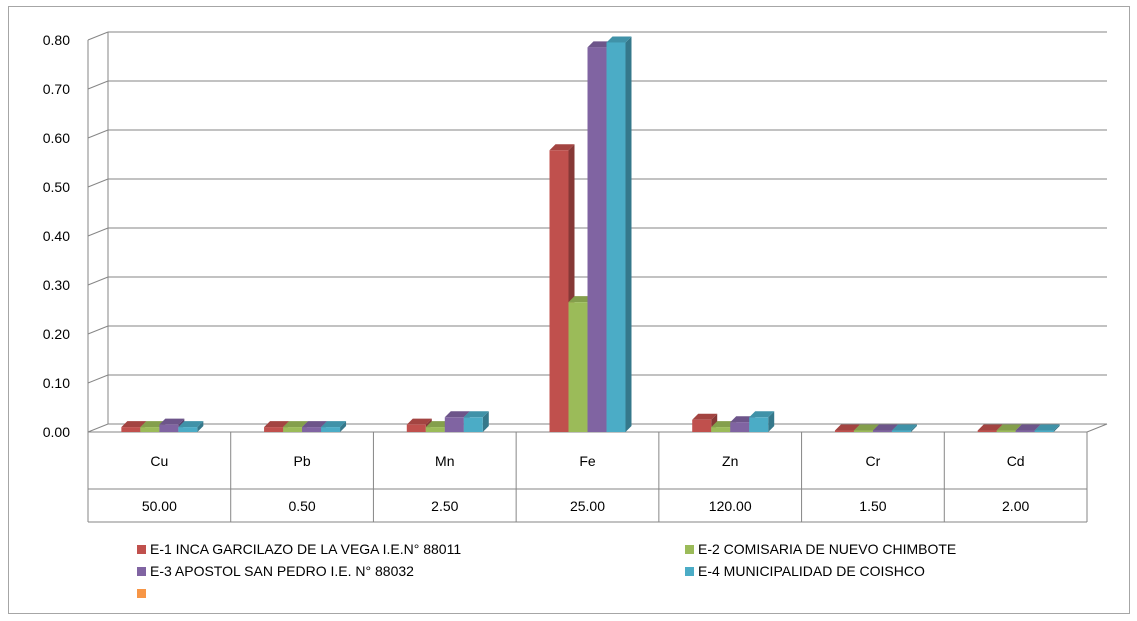  Describe the element at coordinates (56, 285) in the screenshot. I see `y-tick-label: 0.30` at that location.